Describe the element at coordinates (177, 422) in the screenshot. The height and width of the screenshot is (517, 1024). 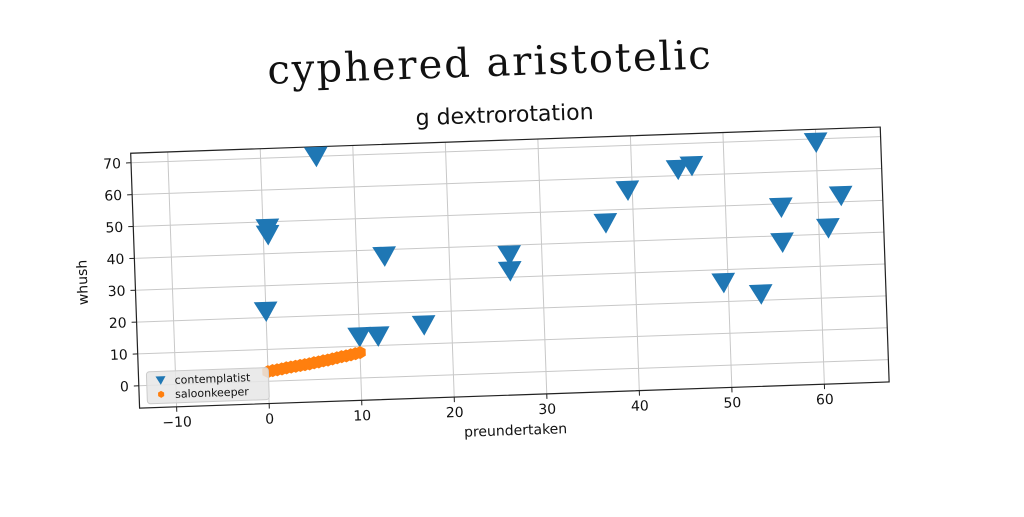
I see `x-tick-label: −10` at that location.